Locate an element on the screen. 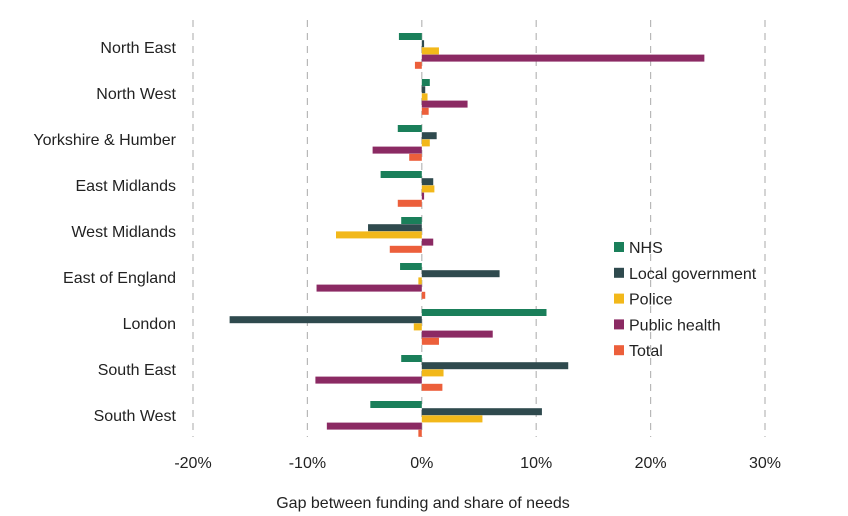  legend-label: Total is located at coordinates (646, 351).